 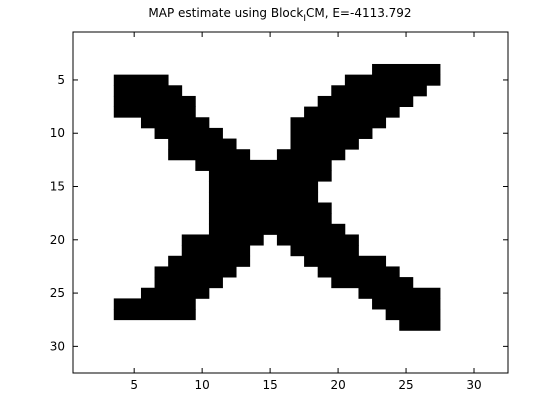 What do you see at coordinates (473, 385) in the screenshot?
I see `x-tick-label-30: 30` at bounding box center [473, 385].